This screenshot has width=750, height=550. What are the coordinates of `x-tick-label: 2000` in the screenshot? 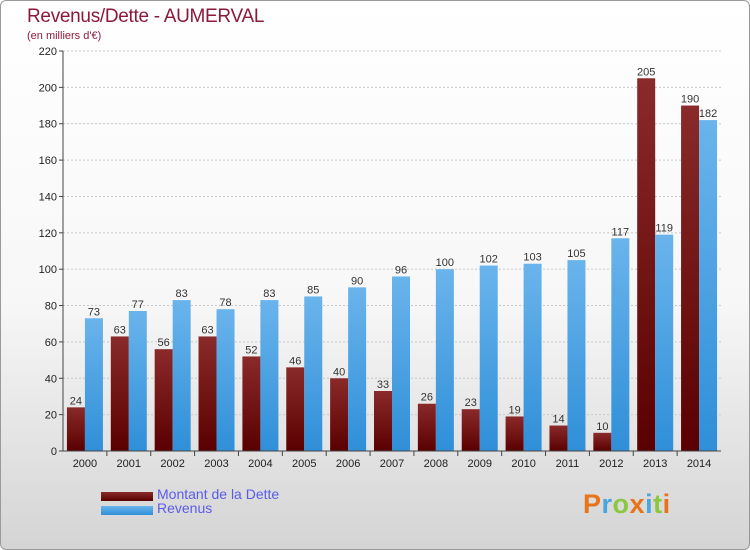 It's located at (85, 464).